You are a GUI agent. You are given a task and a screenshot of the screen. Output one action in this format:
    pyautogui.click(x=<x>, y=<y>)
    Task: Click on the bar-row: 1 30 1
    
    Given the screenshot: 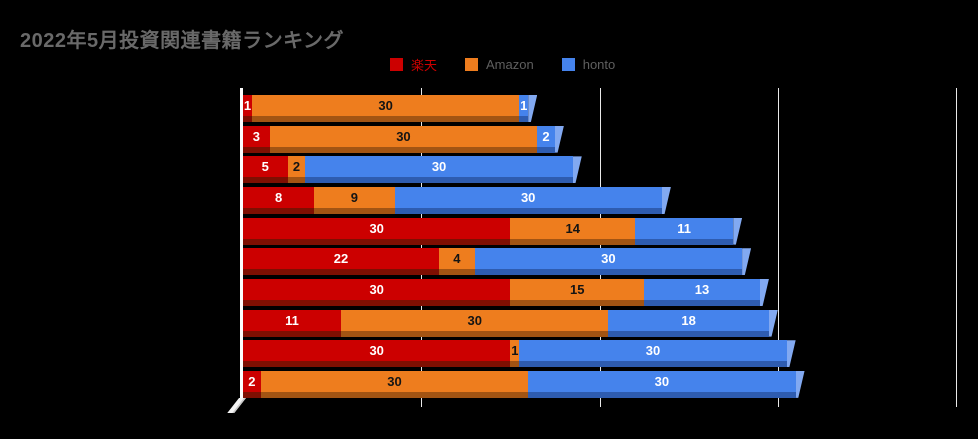 What is the action you would take?
    pyautogui.click(x=599, y=108)
    